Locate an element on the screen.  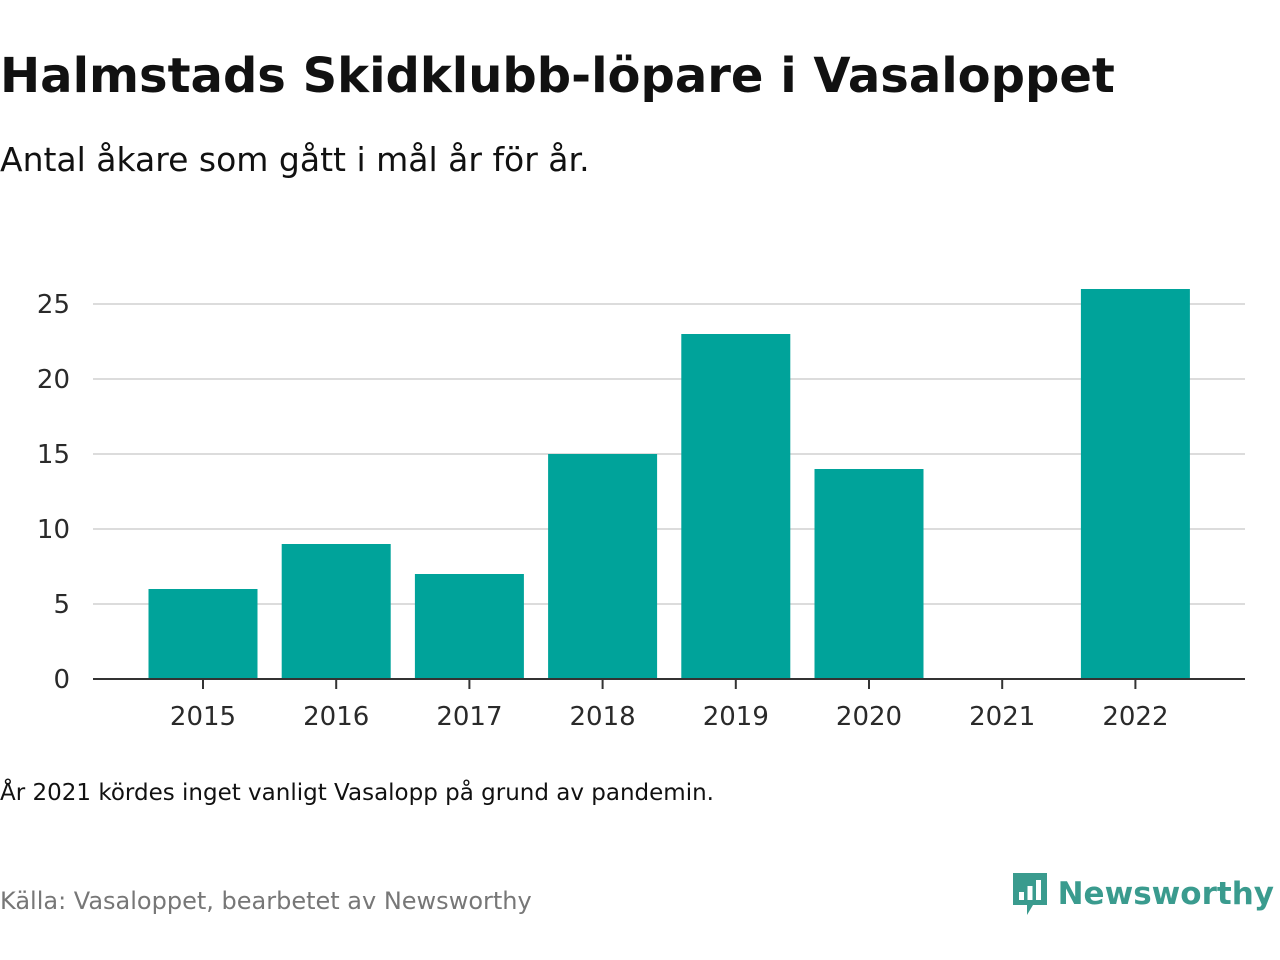
x-tick-label: 2016 is located at coordinates (336, 717).